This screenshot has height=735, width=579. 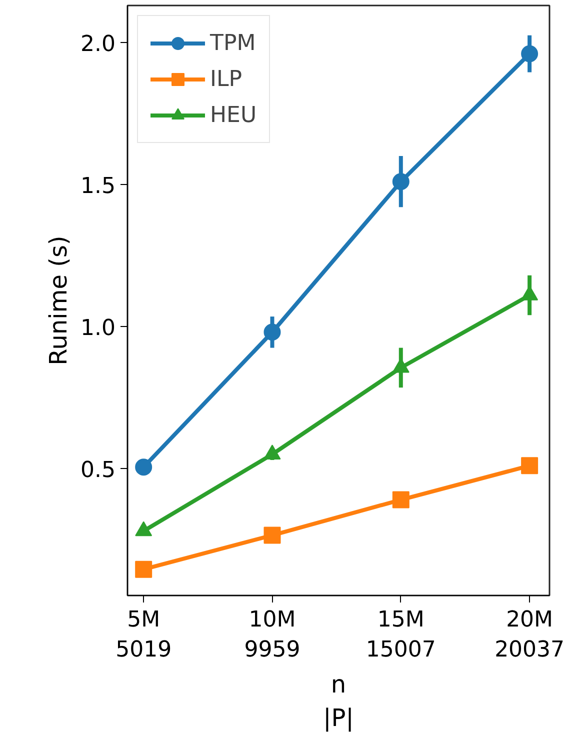 What do you see at coordinates (98, 471) in the screenshot?
I see `y-tick-label: 0.5` at bounding box center [98, 471].